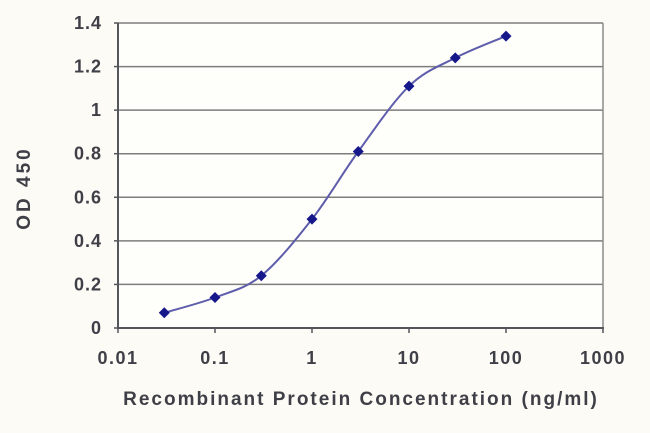 The image size is (650, 433). Describe the element at coordinates (88, 197) in the screenshot. I see `y-tick-label: 0.6` at that location.